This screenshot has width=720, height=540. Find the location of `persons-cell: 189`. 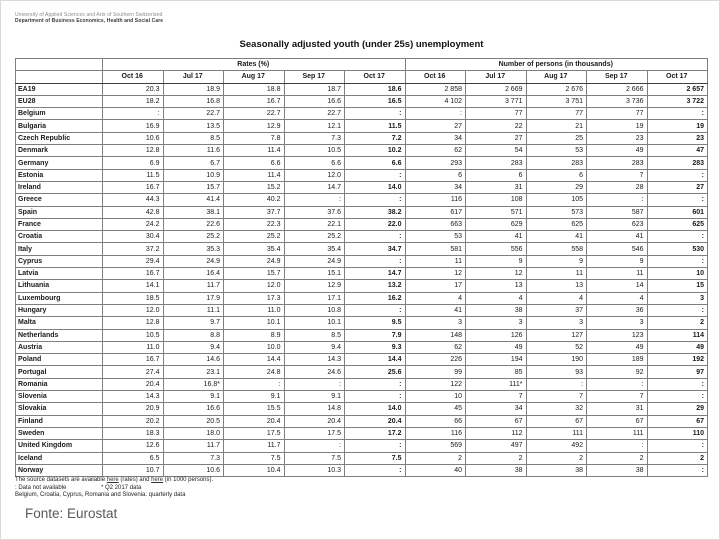

persons-cell: 189 is located at coordinates (617, 360).